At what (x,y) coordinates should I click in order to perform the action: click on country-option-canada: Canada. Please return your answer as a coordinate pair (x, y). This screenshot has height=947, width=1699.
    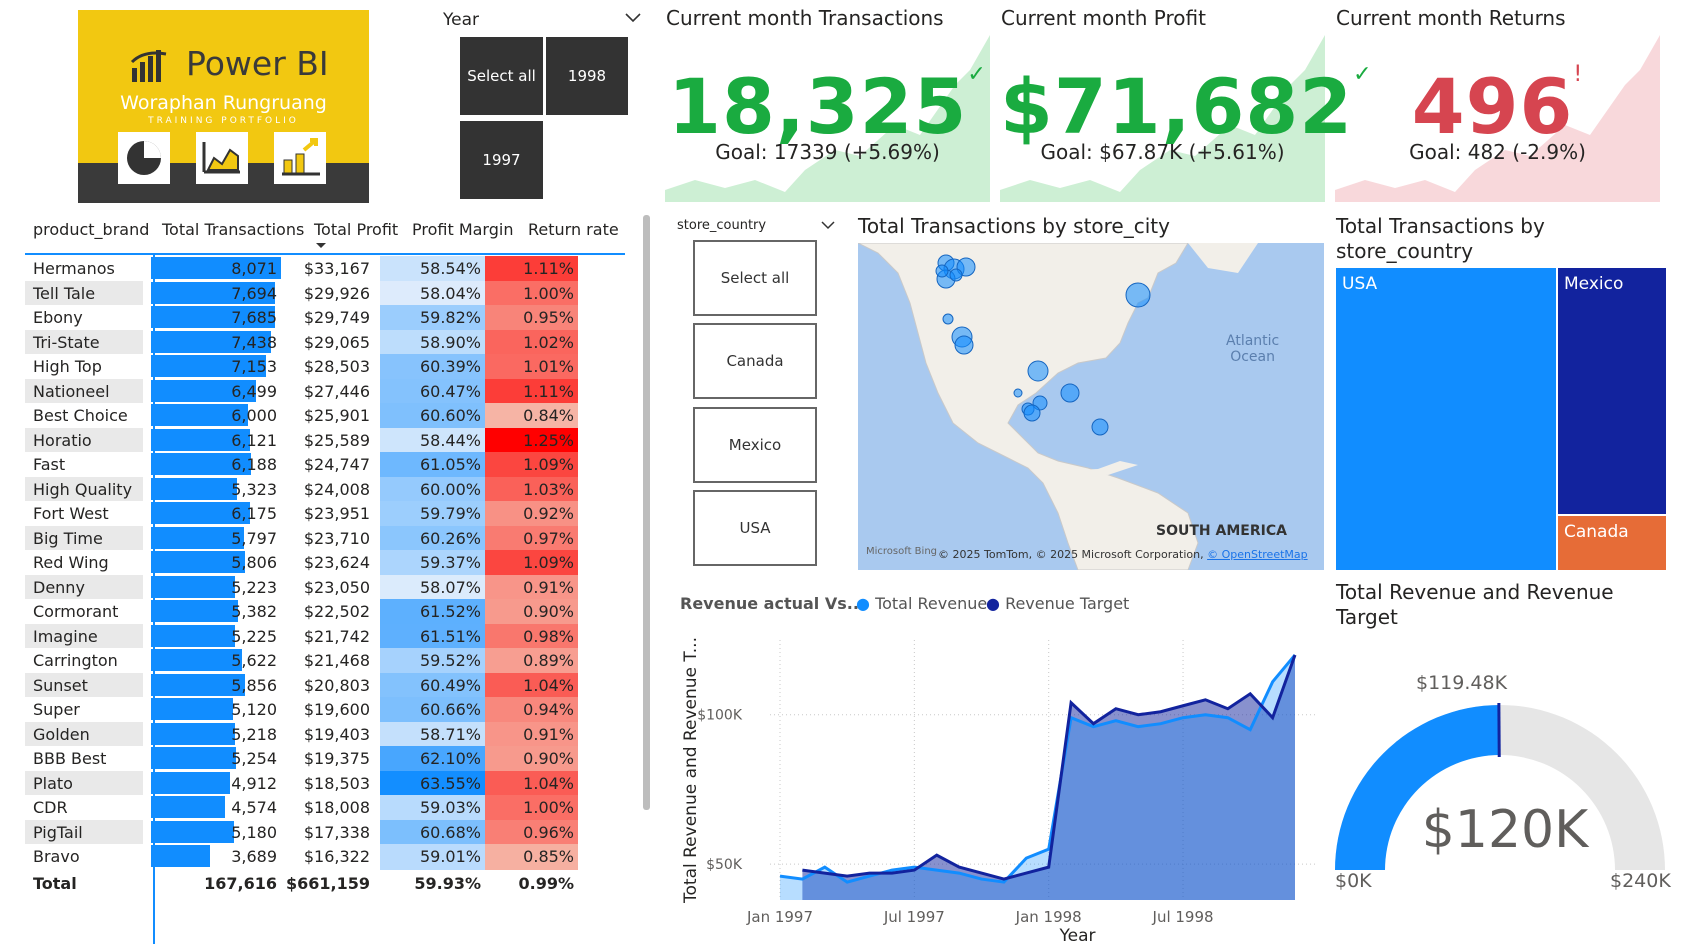
    Looking at the image, I should click on (755, 361).